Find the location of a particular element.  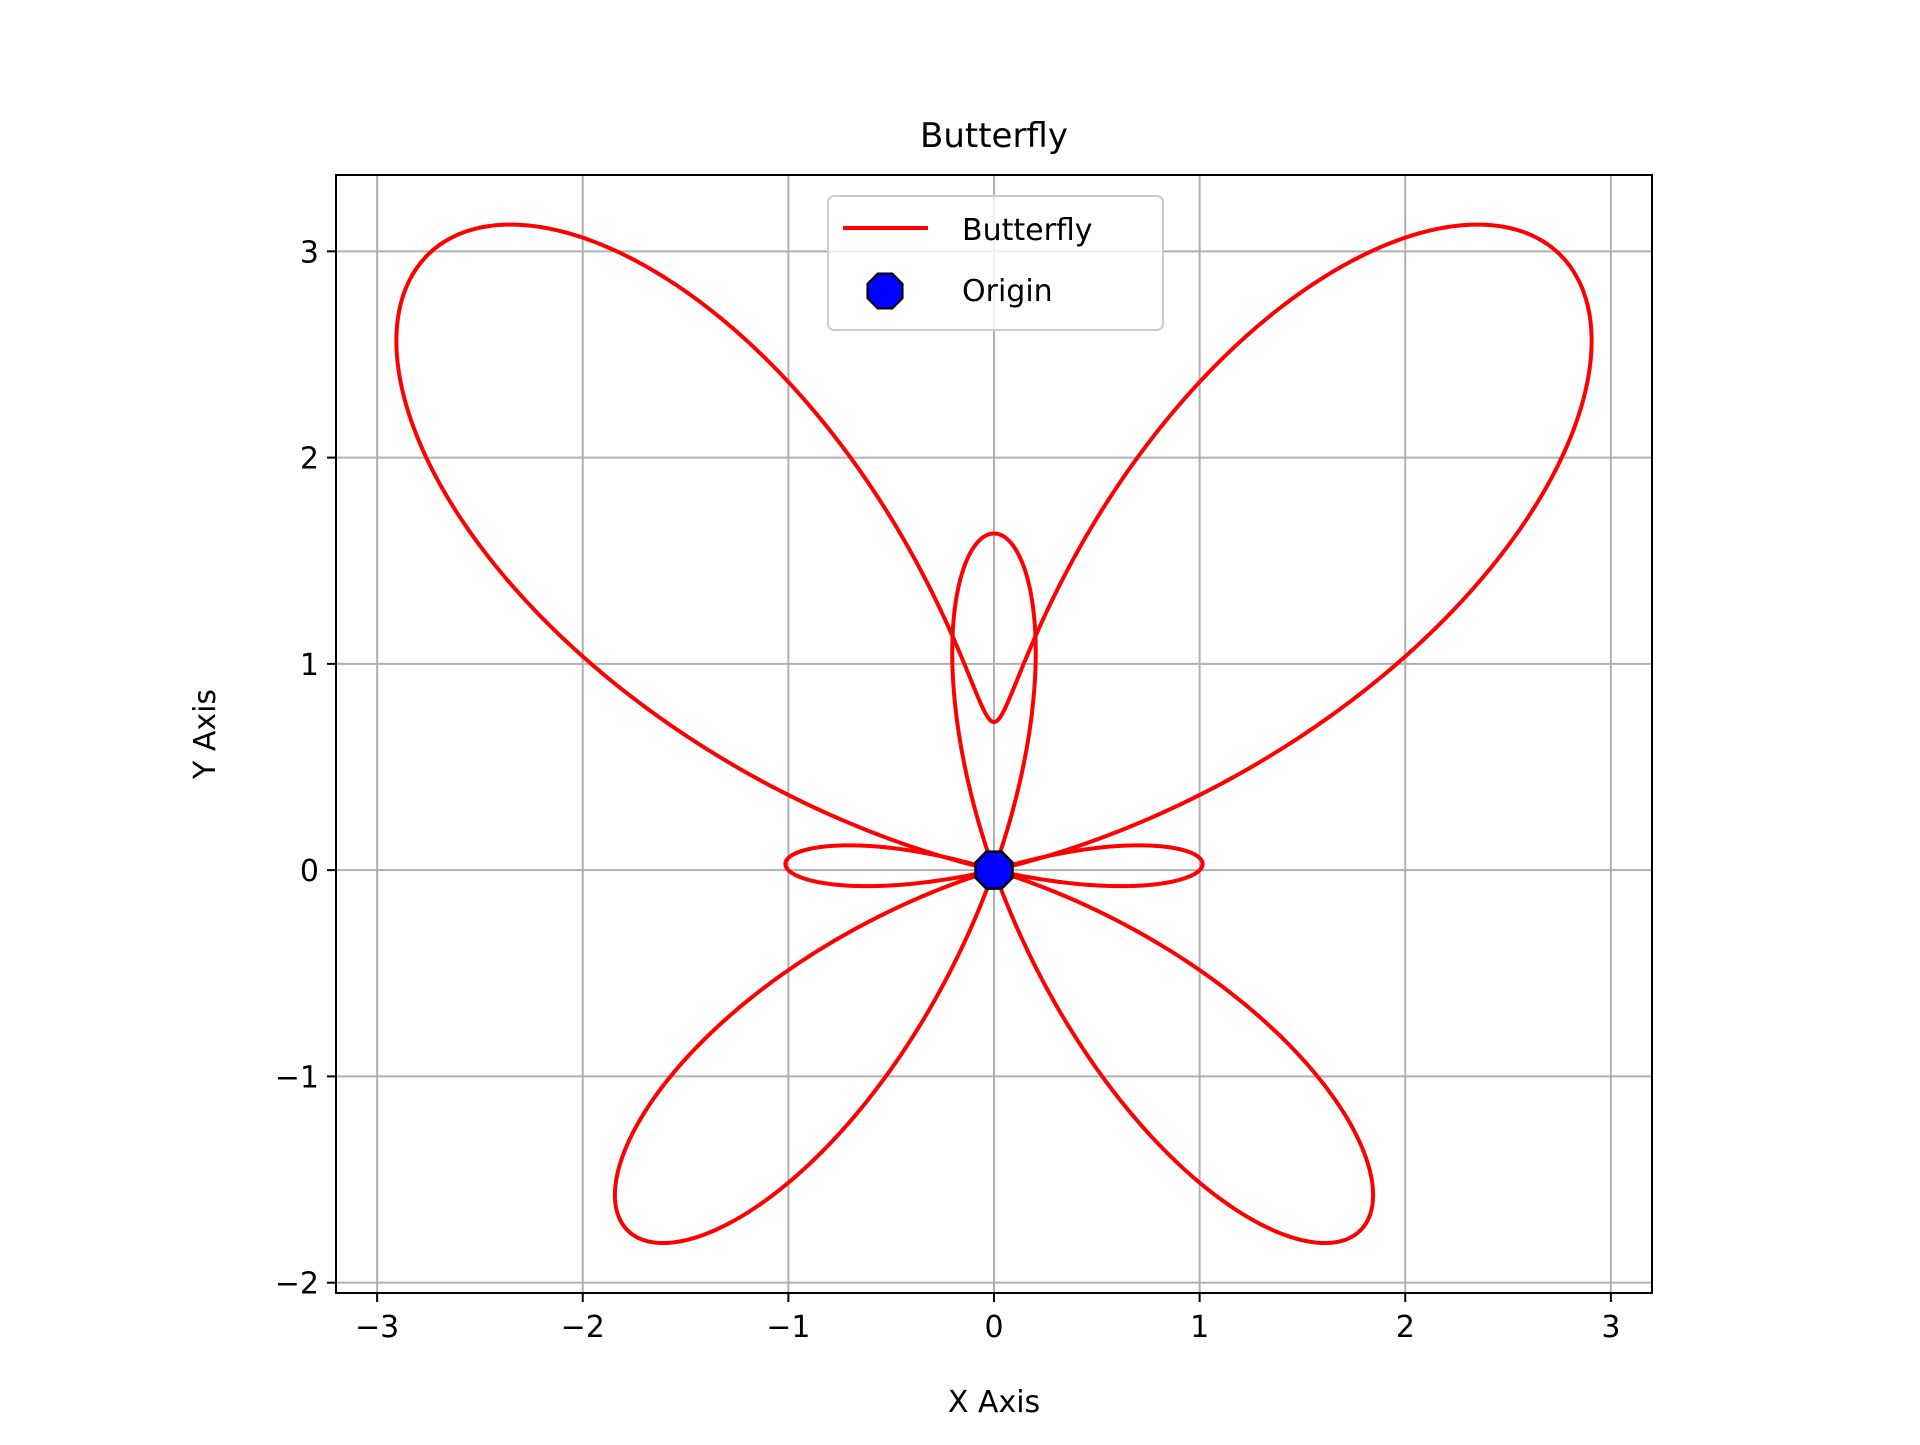

legend-label-butterfly: Butterfly is located at coordinates (1027, 230).